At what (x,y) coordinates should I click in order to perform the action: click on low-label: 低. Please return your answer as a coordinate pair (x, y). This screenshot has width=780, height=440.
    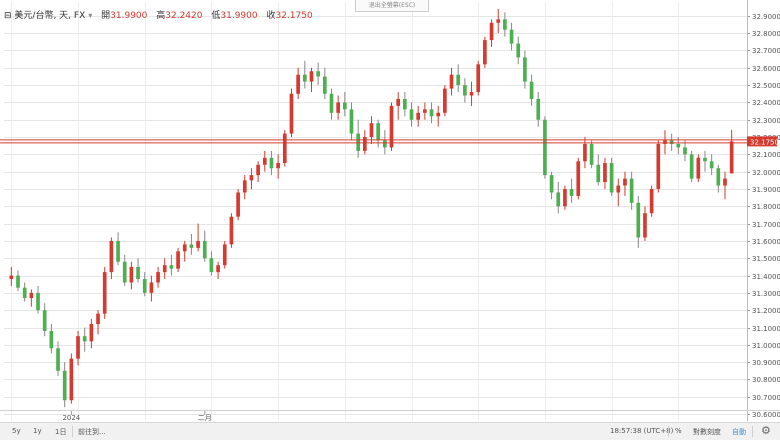
    Looking at the image, I should click on (216, 16).